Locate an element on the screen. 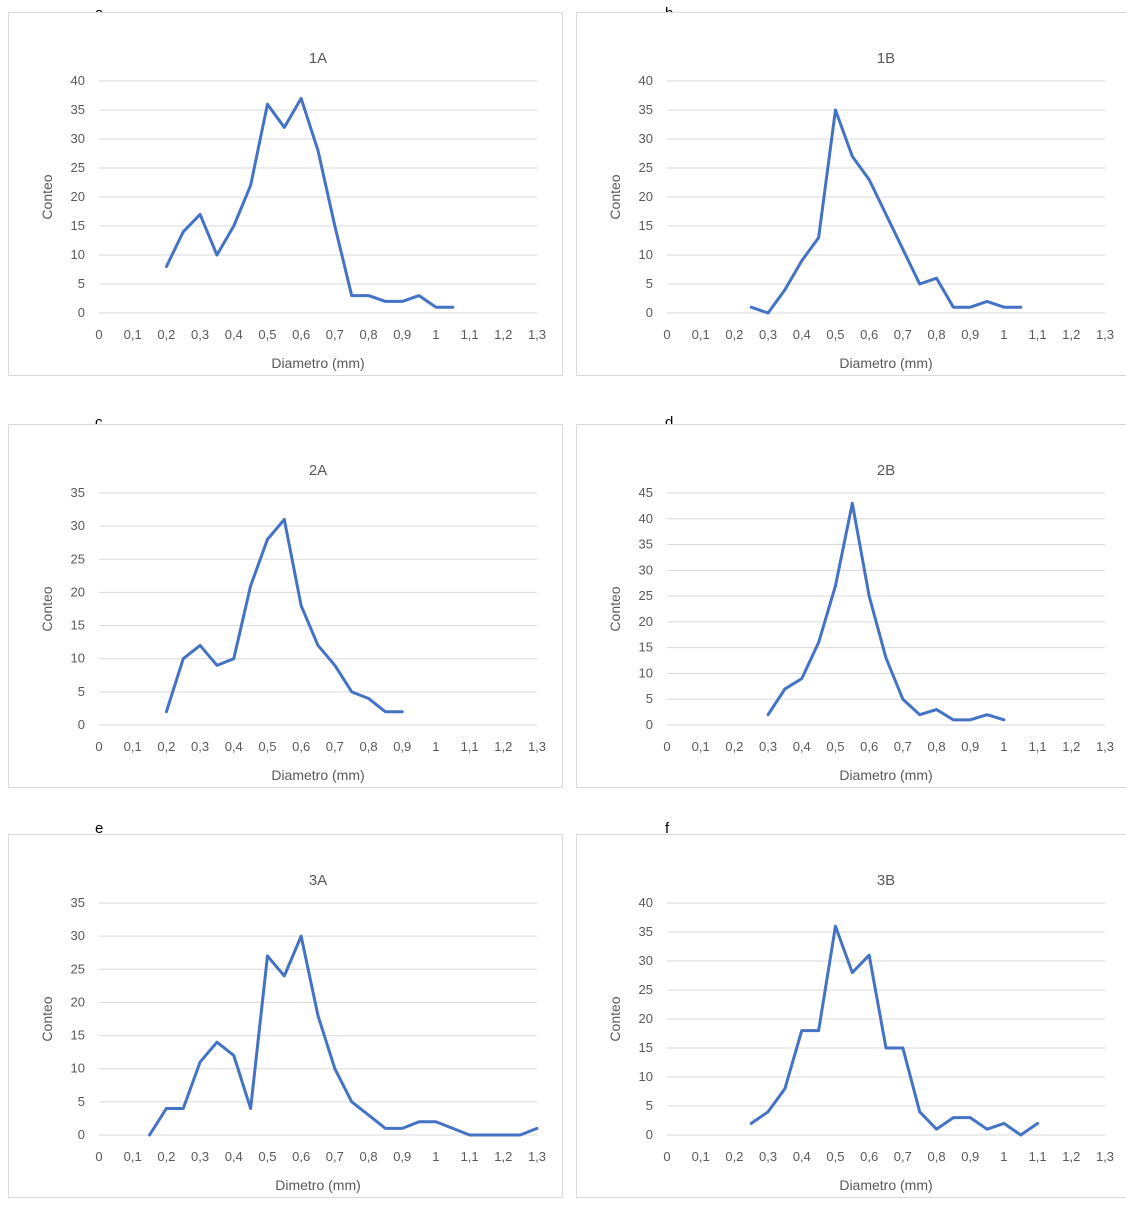 Image resolution: width=1126 pixels, height=1217 pixels. x-tick-label: 0,8 is located at coordinates (936, 334).